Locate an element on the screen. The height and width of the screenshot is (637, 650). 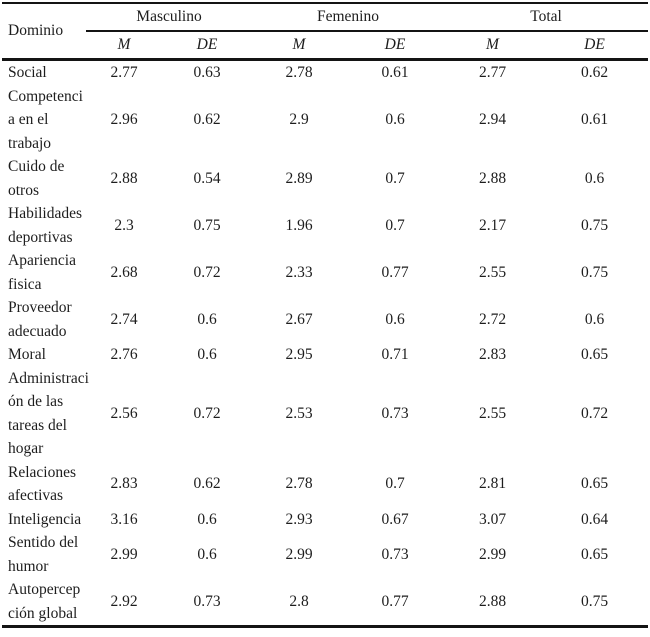
row-label: Proveedor adecuado is located at coordinates (40, 319).